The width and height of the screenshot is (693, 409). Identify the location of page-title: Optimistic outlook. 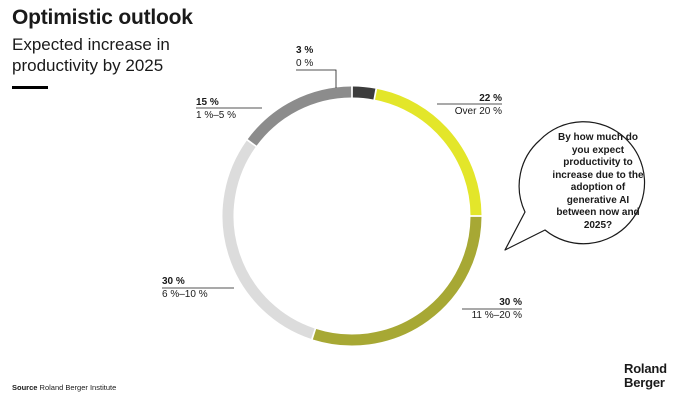
(102, 17).